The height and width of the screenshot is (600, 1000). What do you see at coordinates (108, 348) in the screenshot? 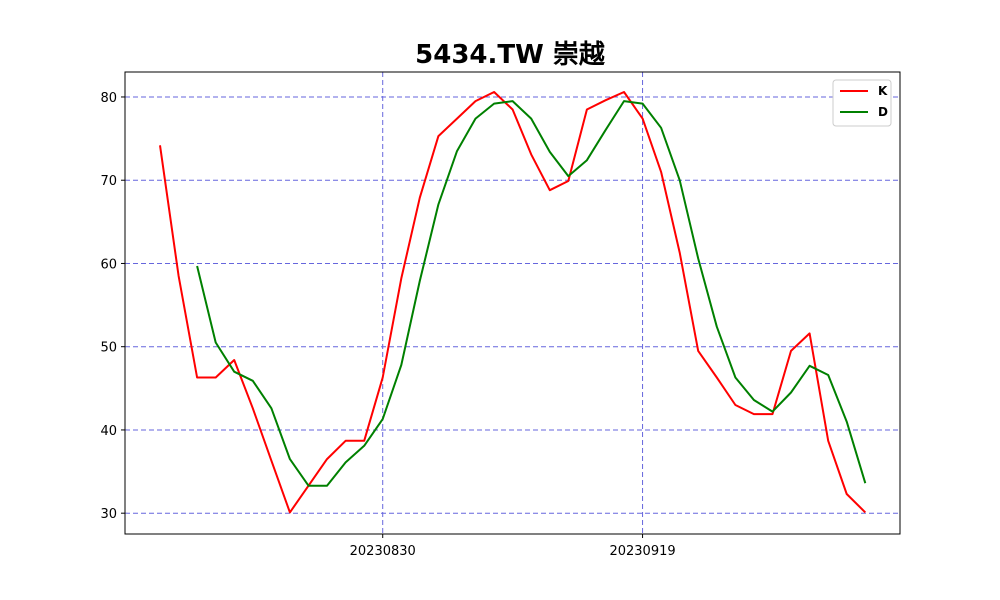
I see `y-tick-label: 50` at bounding box center [108, 348].